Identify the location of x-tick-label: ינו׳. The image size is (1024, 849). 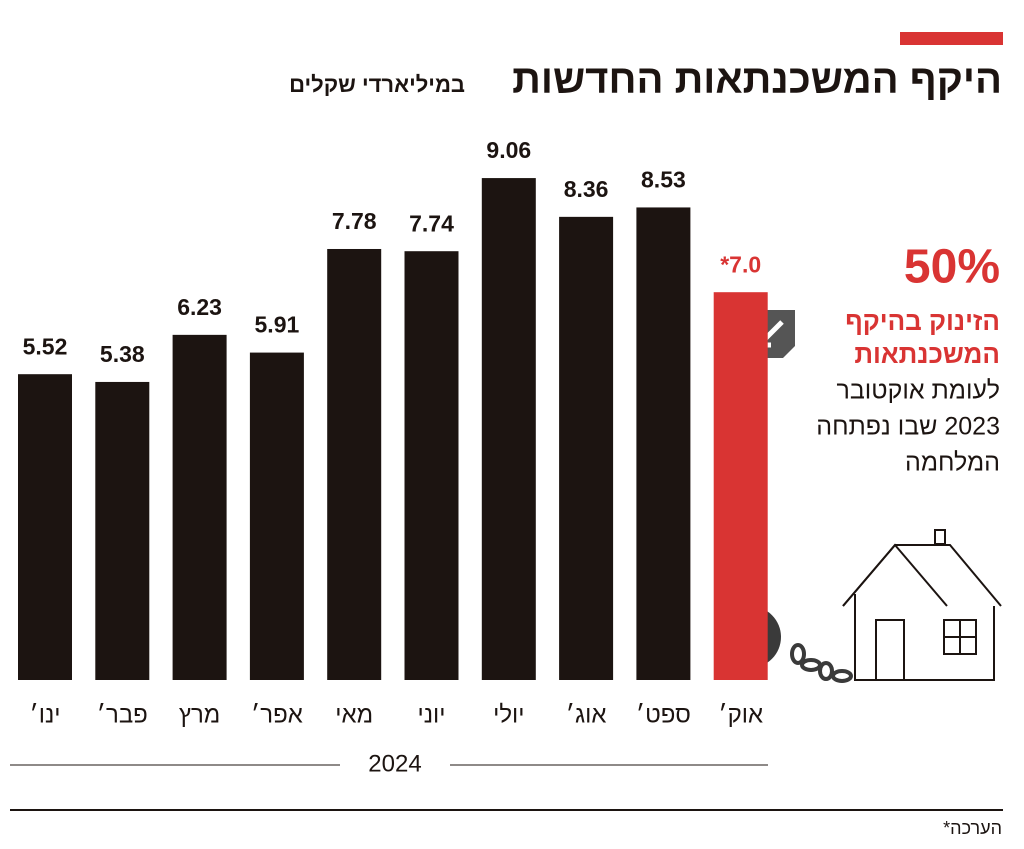
(44, 714).